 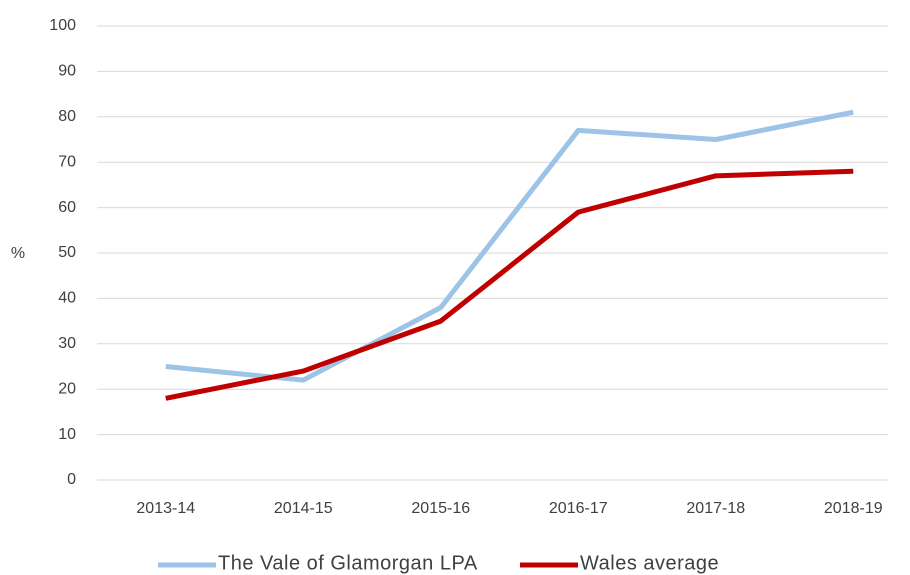 I want to click on x-tick-label: 2015-16, so click(x=440, y=508).